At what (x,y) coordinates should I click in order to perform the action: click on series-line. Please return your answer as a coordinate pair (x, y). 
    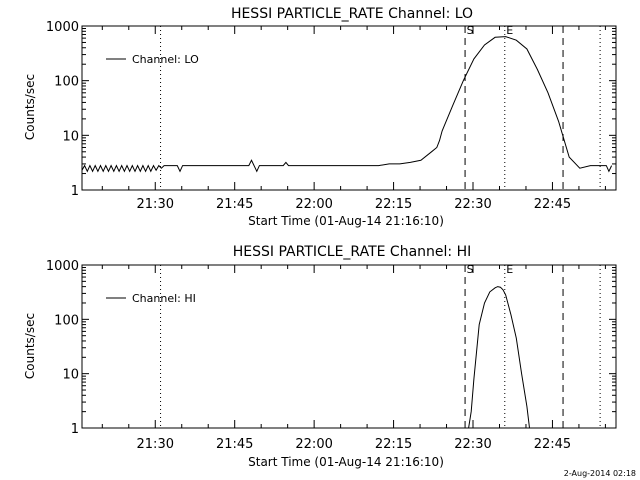
    Looking at the image, I should click on (499, 357).